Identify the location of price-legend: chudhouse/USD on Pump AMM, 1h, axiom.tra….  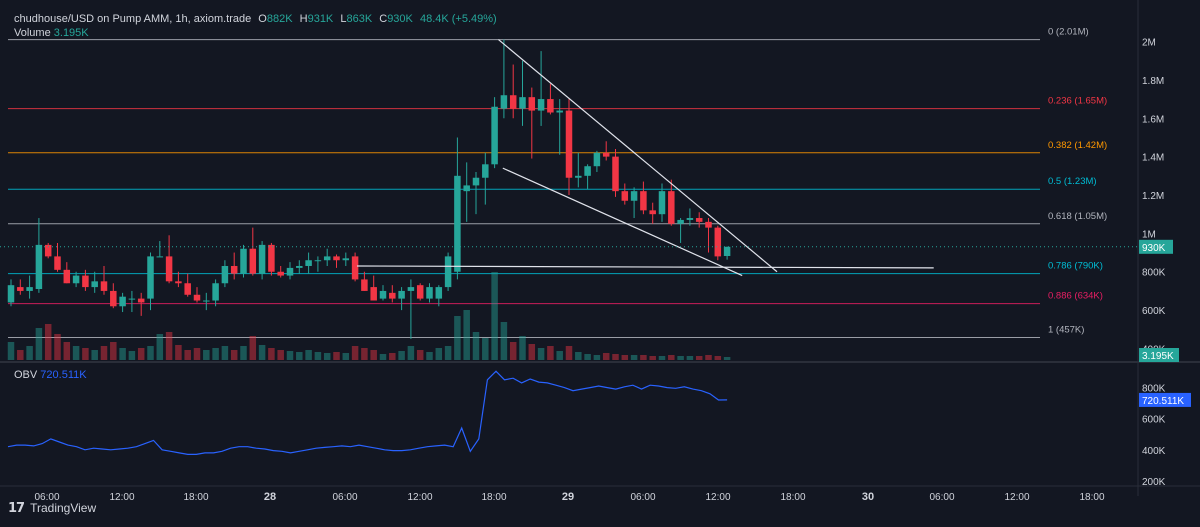
(255, 19).